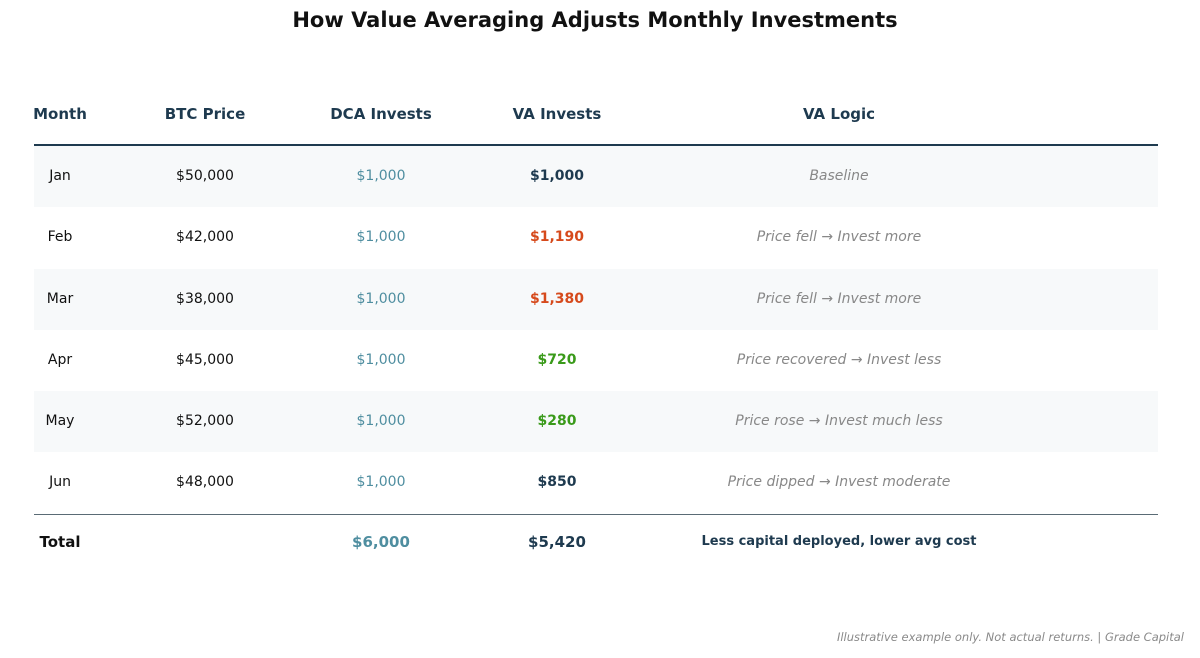 The width and height of the screenshot is (1200, 658). What do you see at coordinates (381, 542) in the screenshot?
I see `total-dca: $6,000` at bounding box center [381, 542].